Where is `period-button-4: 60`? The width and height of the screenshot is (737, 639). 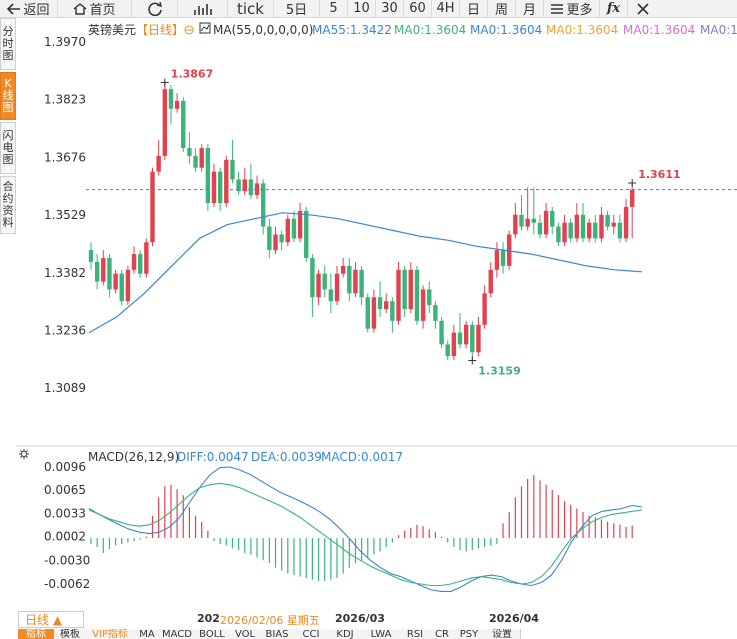
period-button-4: 60 is located at coordinates (418, 8).